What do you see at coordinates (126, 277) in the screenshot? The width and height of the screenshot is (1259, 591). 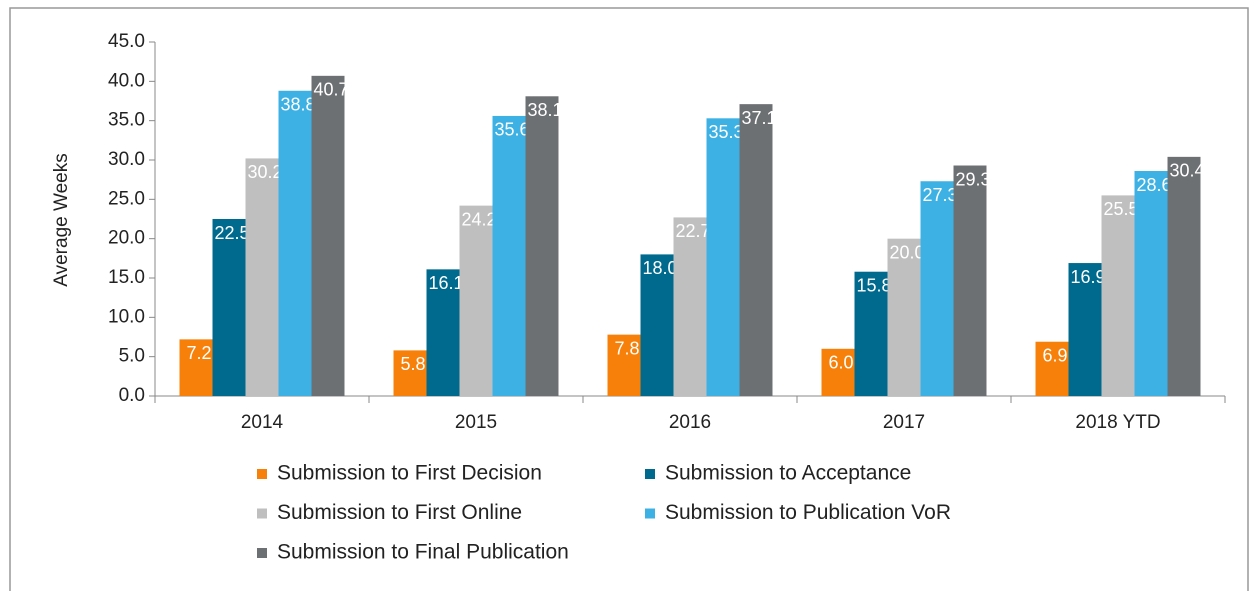 I see `y-tick-label: 15.0` at bounding box center [126, 277].